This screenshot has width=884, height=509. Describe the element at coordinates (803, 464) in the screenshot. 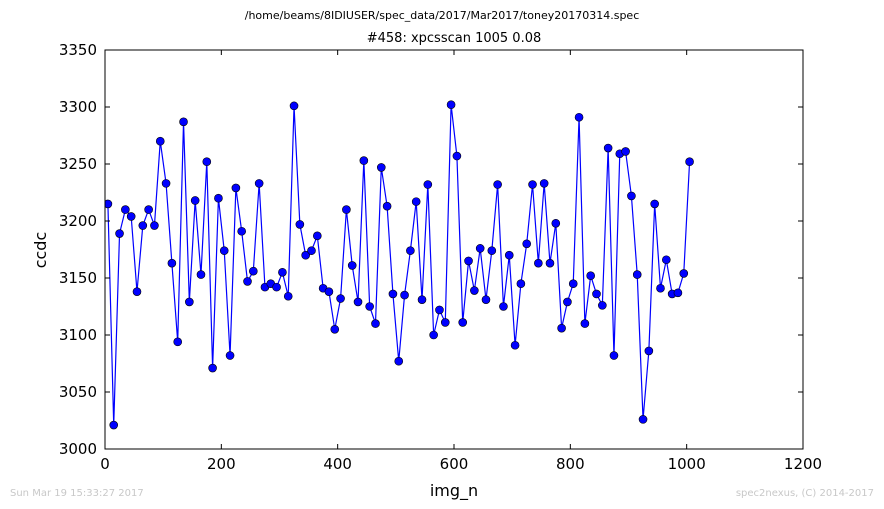

I see `x-tick-label: 1200` at that location.